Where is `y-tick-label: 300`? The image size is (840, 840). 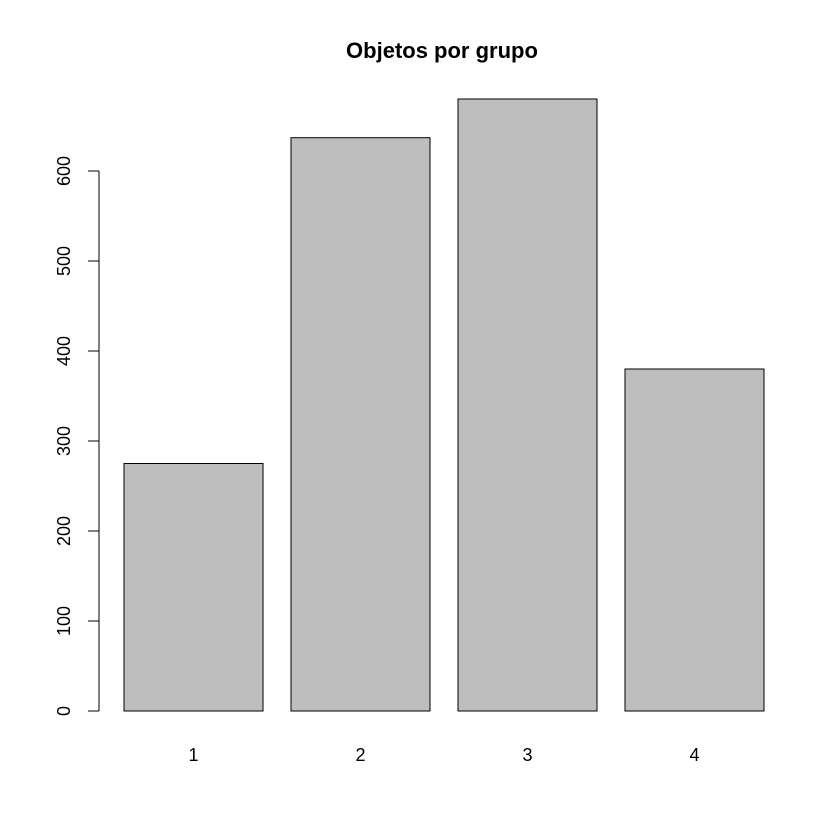
y-tick-label: 300 is located at coordinates (64, 441).